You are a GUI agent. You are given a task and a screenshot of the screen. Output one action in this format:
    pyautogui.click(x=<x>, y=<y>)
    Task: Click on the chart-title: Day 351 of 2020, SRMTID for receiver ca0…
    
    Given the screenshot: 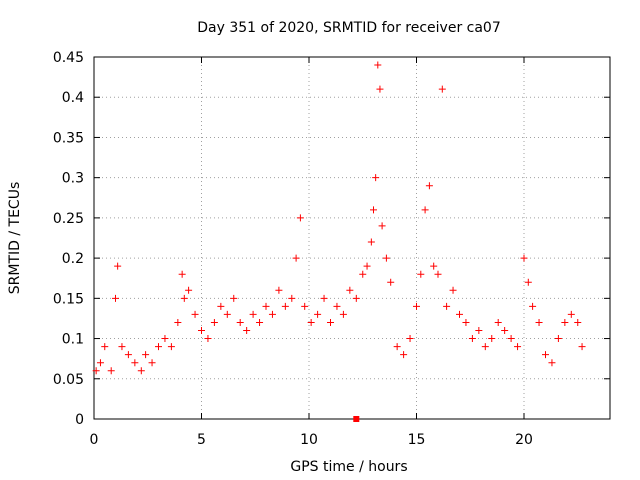 What is the action you would take?
    pyautogui.click(x=349, y=28)
    